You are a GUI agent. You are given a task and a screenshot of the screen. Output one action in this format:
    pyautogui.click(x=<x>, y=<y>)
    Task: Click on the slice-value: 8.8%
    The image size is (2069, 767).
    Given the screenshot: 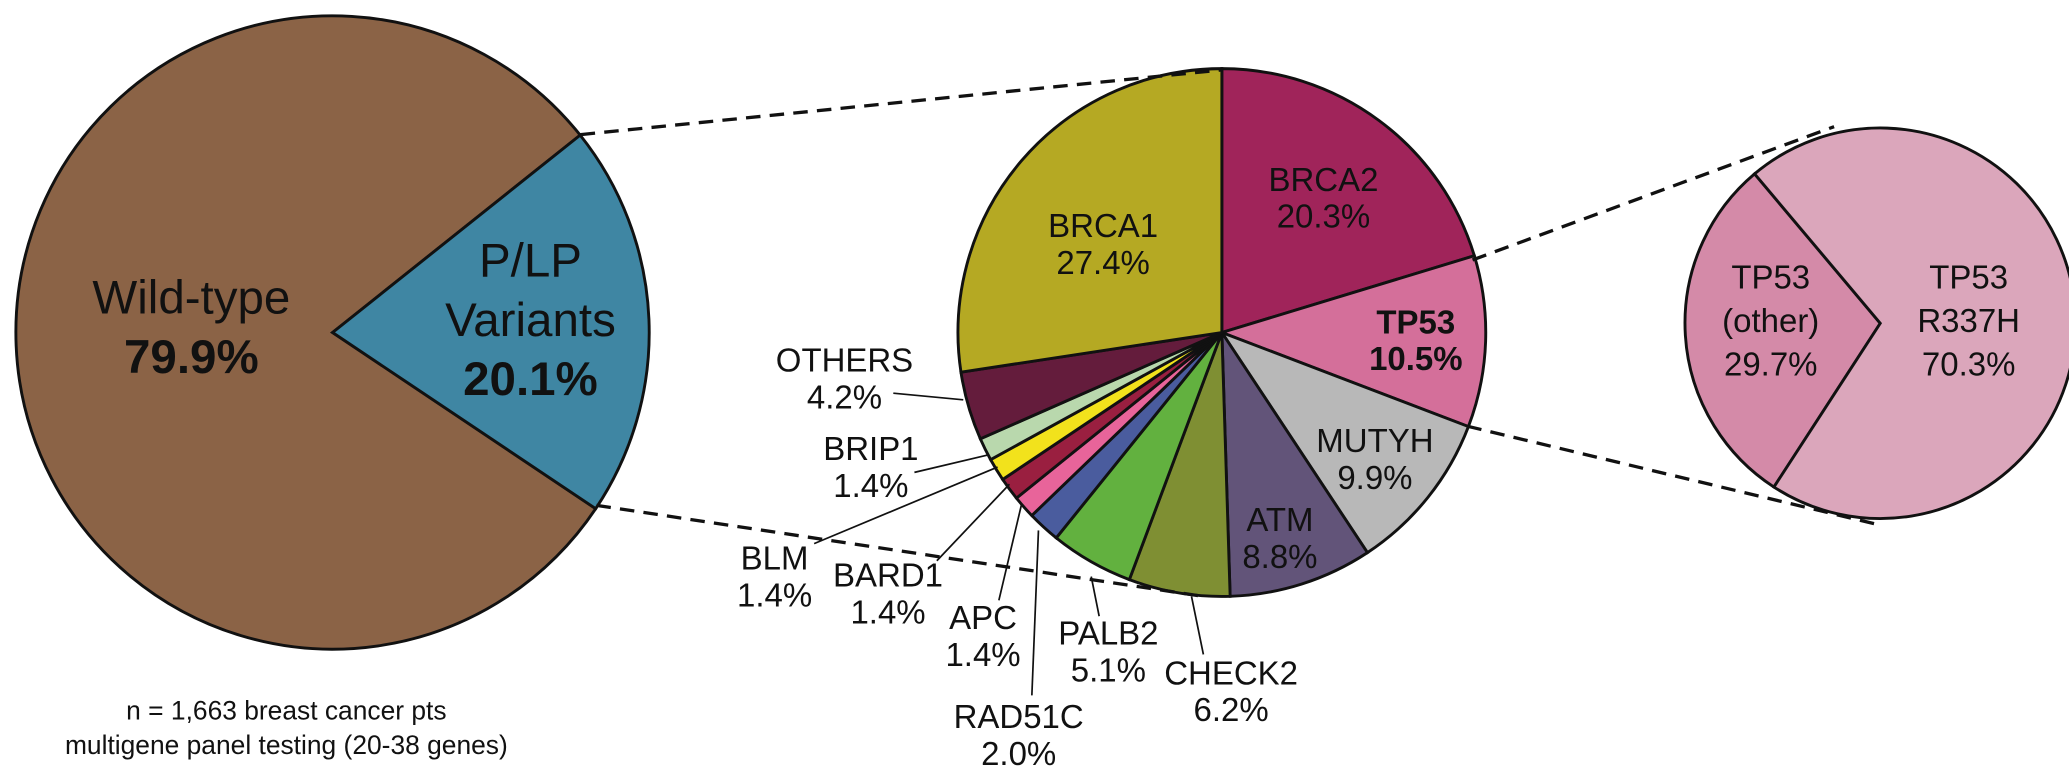 What is the action you would take?
    pyautogui.click(x=1279, y=556)
    